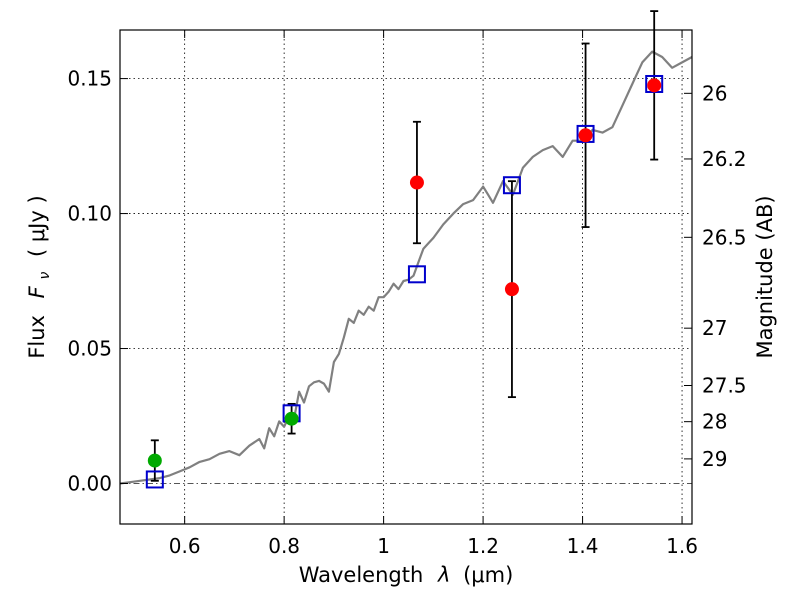  I want to click on y-axis-title-unit: ( μJy ), so click(37, 226).